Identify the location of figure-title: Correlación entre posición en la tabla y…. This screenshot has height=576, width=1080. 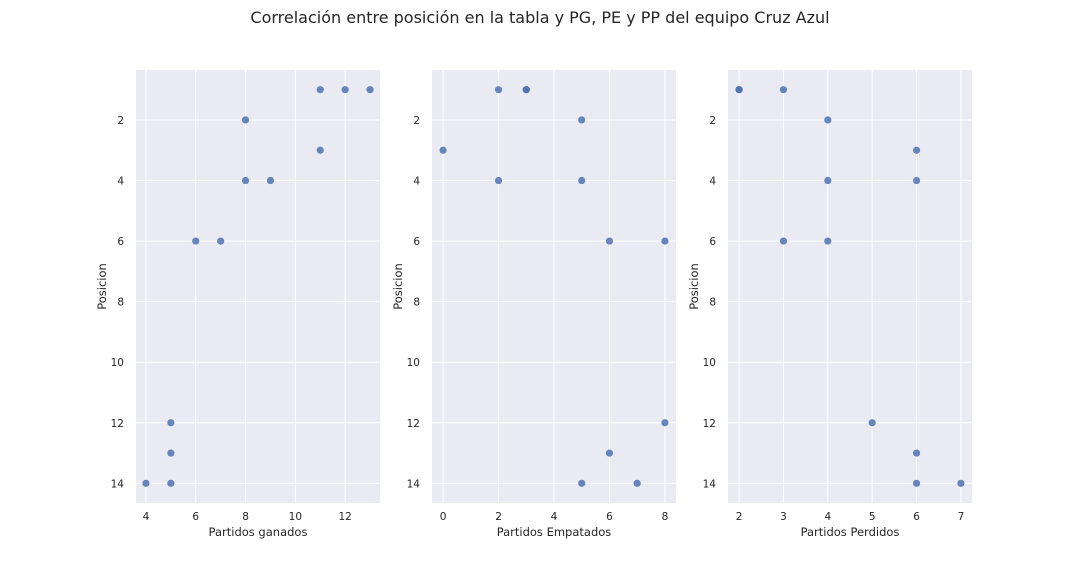
(540, 17).